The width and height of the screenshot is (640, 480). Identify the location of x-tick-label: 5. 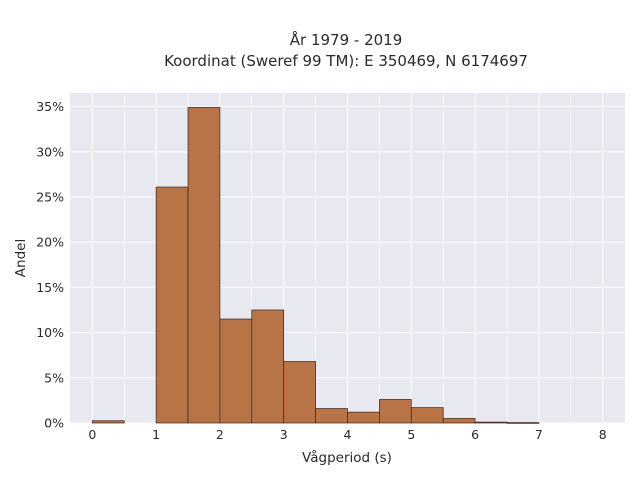
(411, 434).